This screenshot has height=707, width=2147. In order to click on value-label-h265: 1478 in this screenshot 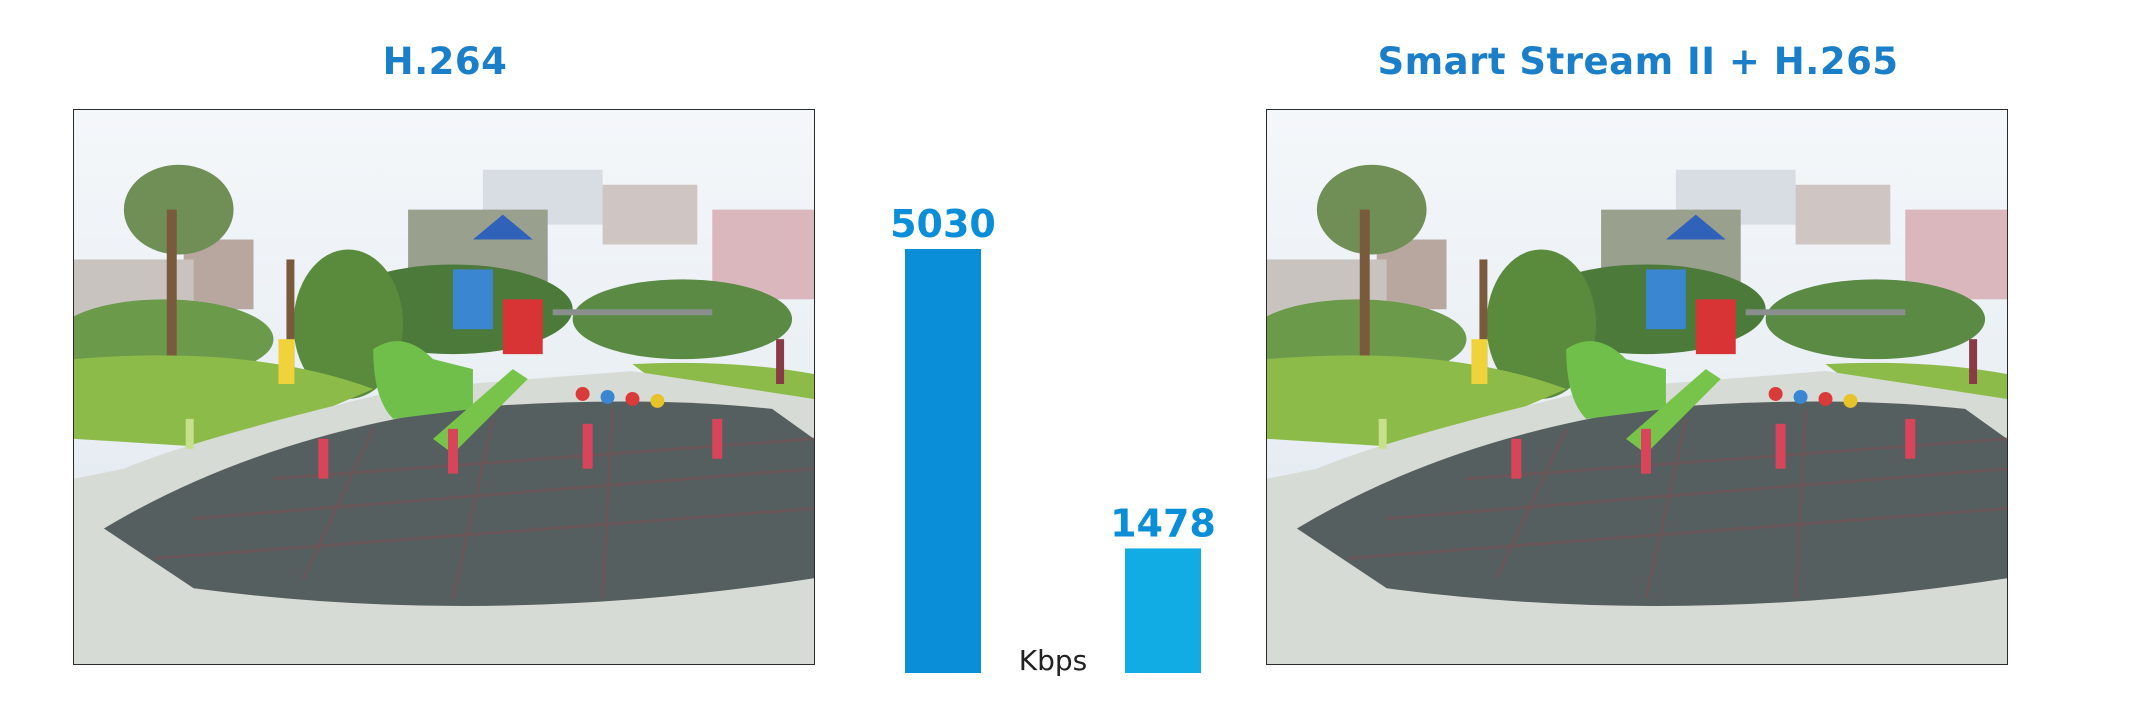, I will do `click(1163, 523)`.